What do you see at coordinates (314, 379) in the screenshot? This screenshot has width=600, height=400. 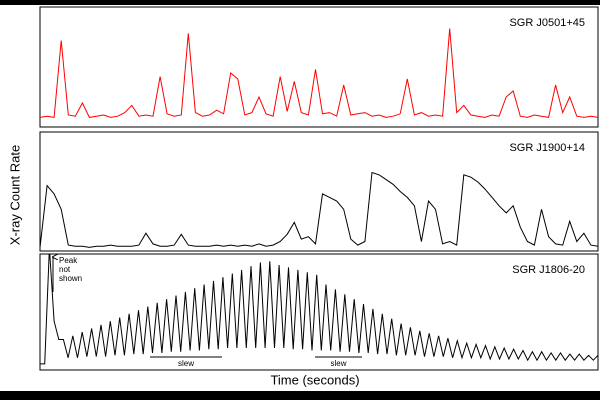 I see `x-axis-label: Time (seconds)` at bounding box center [314, 379].